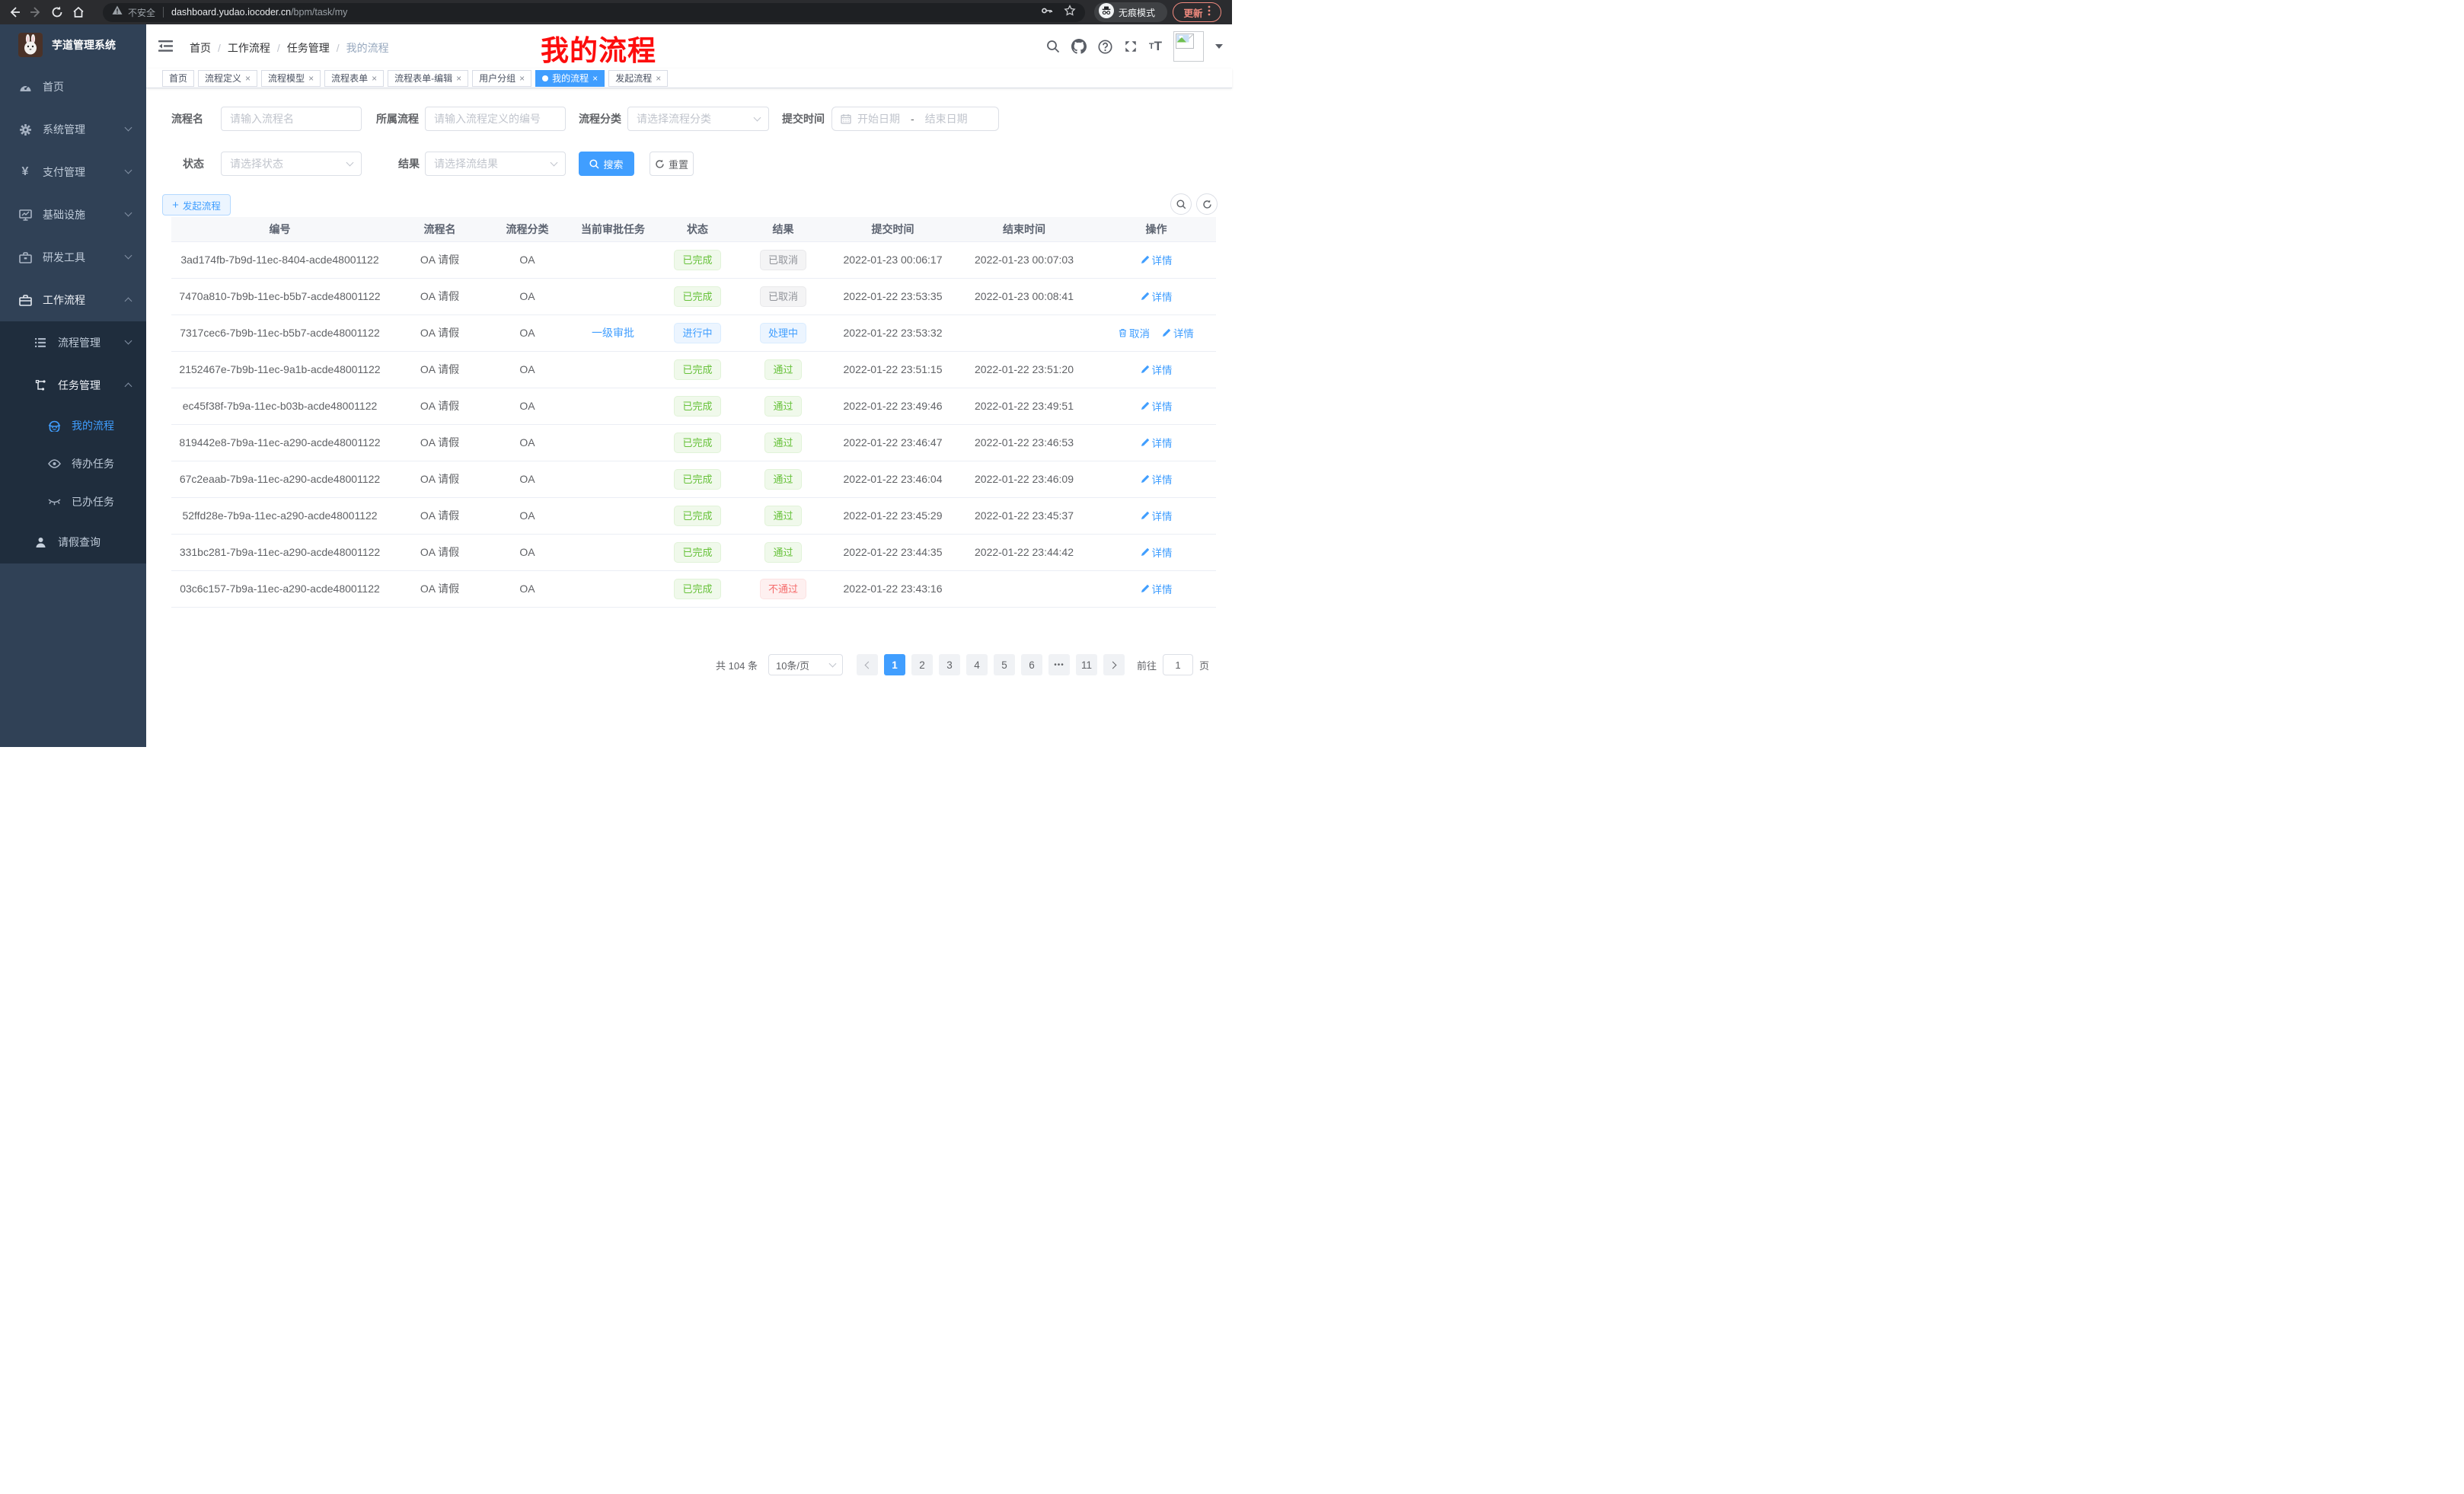  What do you see at coordinates (73, 129) in the screenshot?
I see `sidebar-item-system: 系统管理` at bounding box center [73, 129].